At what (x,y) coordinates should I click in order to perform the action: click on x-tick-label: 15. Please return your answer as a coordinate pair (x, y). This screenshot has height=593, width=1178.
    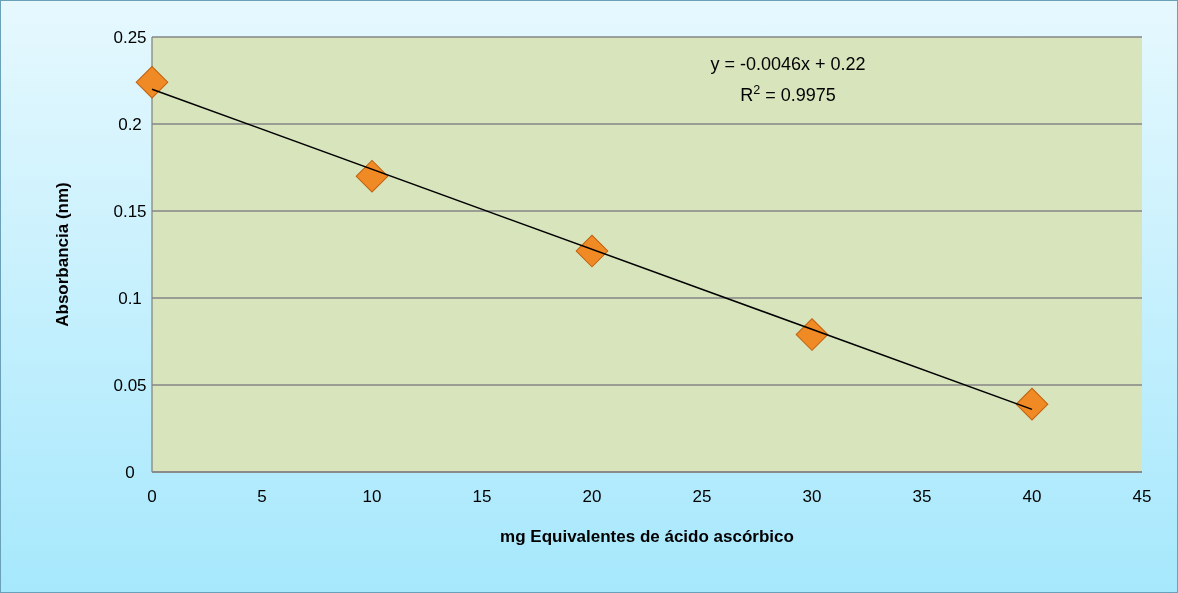
    Looking at the image, I should click on (482, 496).